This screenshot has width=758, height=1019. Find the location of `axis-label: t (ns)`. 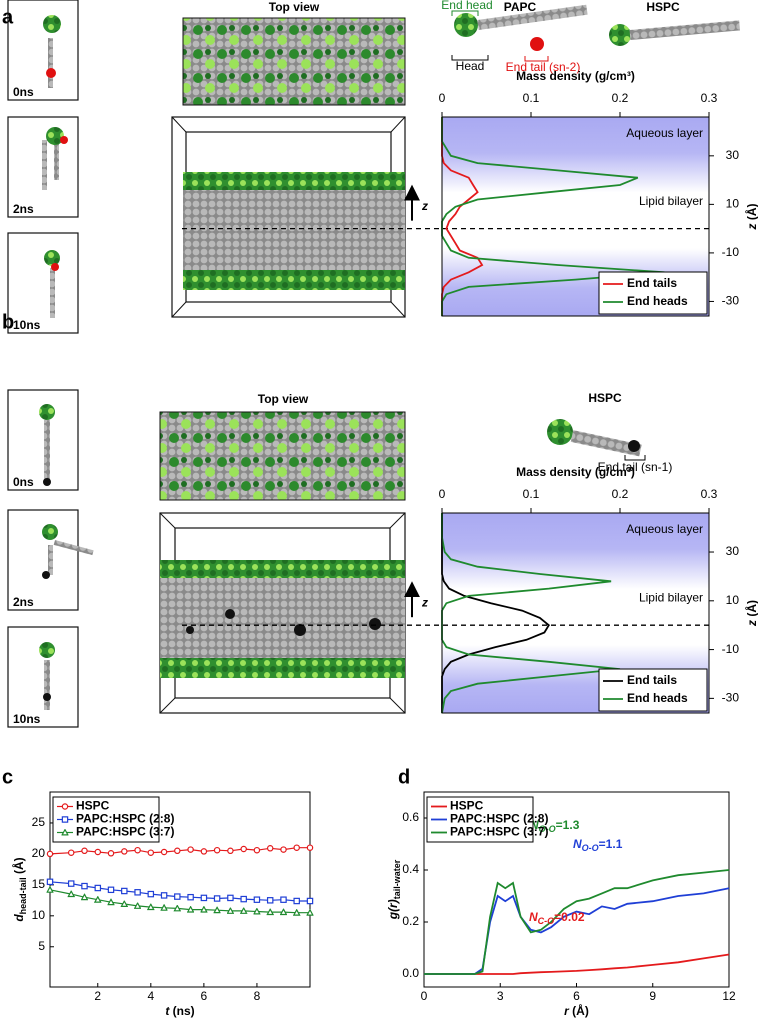

axis-label: t (ns) is located at coordinates (179, 1011).